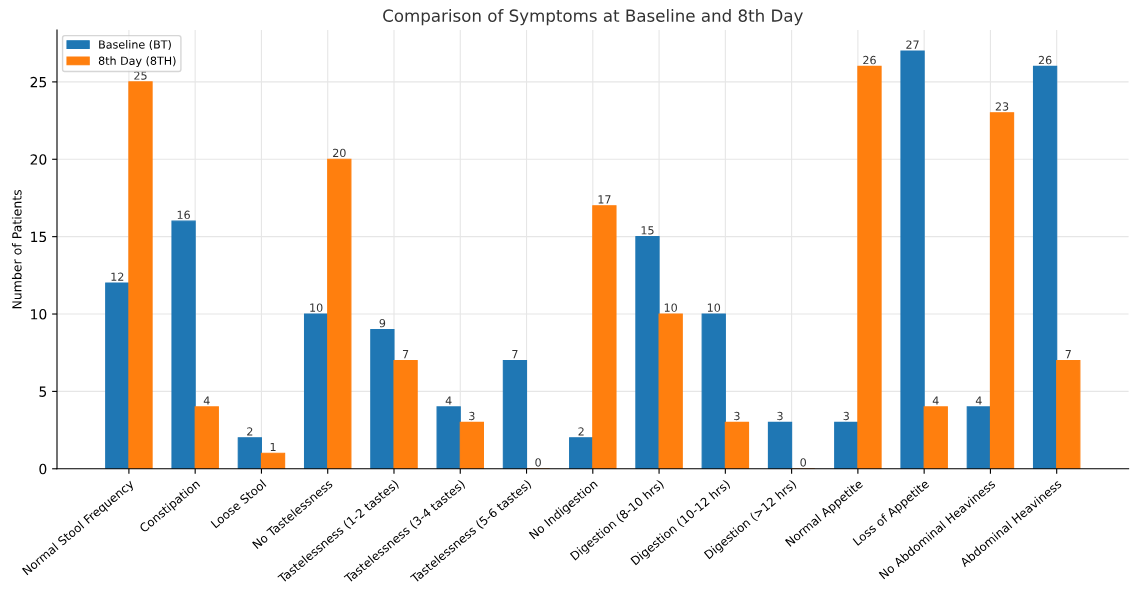 This screenshot has height=601, width=1140. Describe the element at coordinates (912, 44) in the screenshot. I see `data-label: 27` at that location.